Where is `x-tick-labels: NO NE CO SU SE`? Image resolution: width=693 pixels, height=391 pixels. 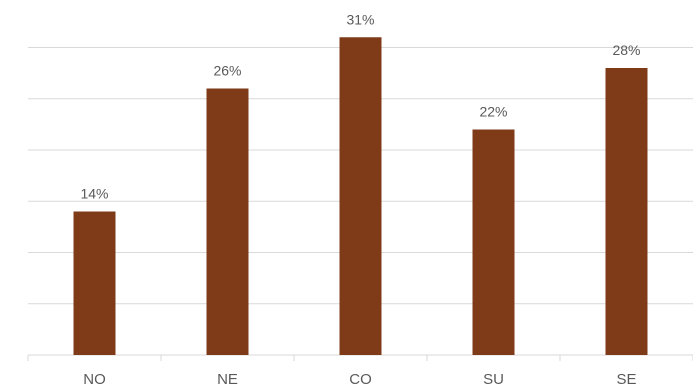
x-tick-labels: NO NE CO SU SE is located at coordinates (359, 379).